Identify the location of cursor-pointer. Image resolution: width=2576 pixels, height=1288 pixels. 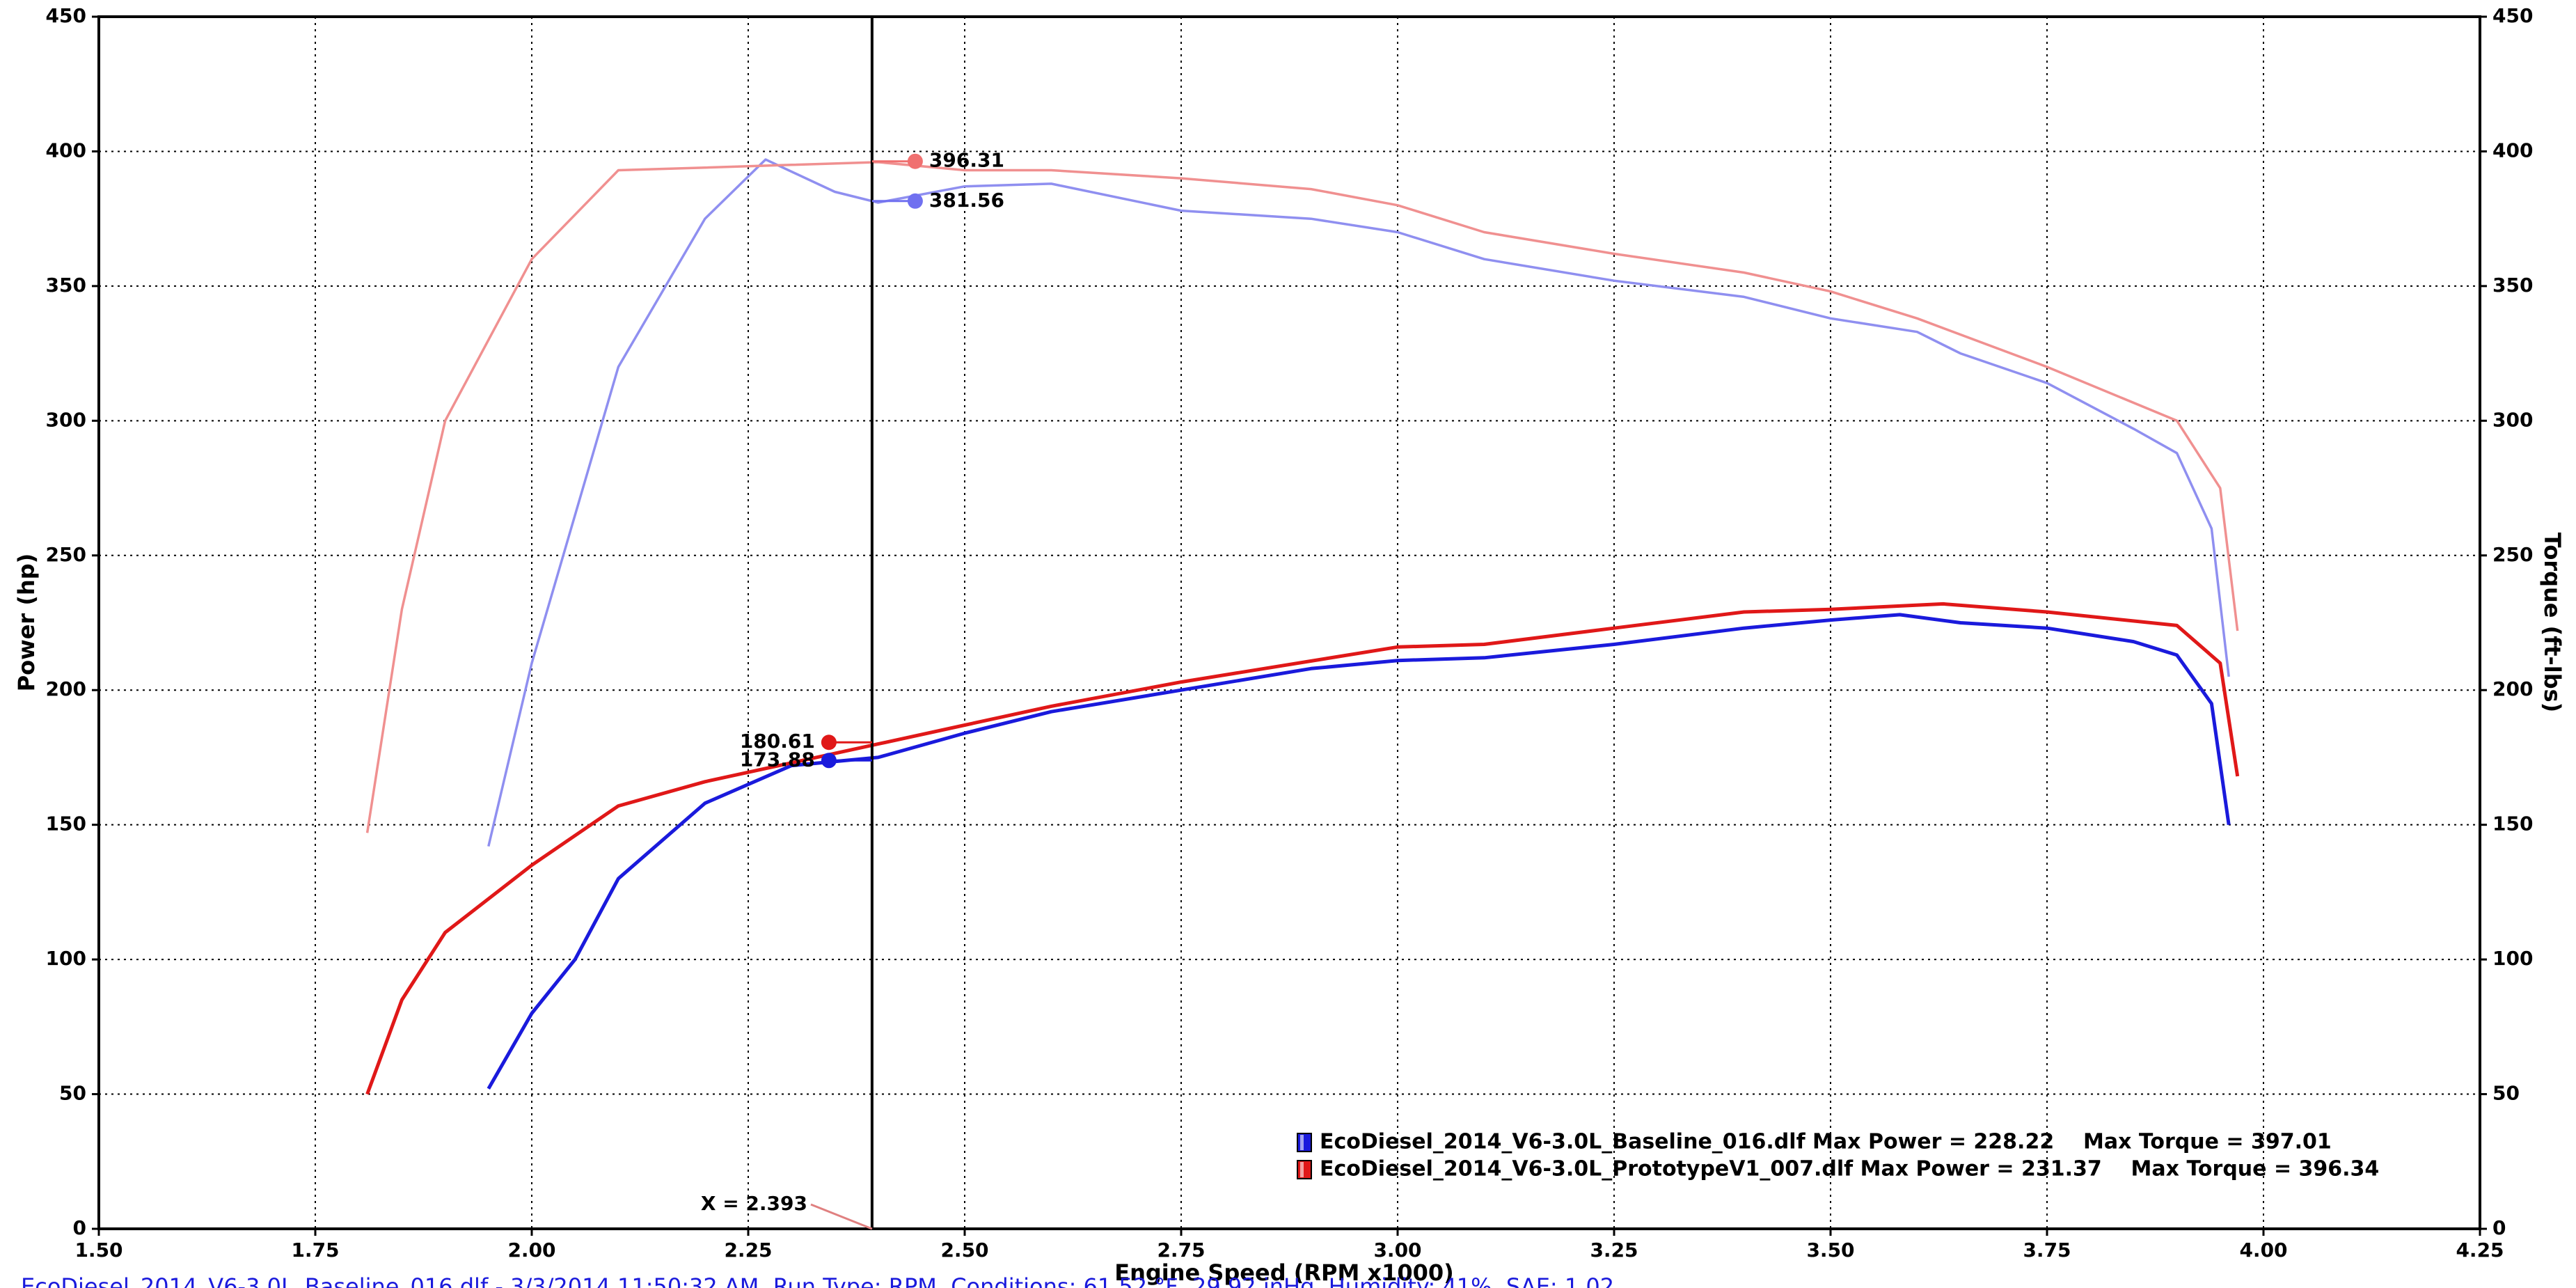
(841, 1216).